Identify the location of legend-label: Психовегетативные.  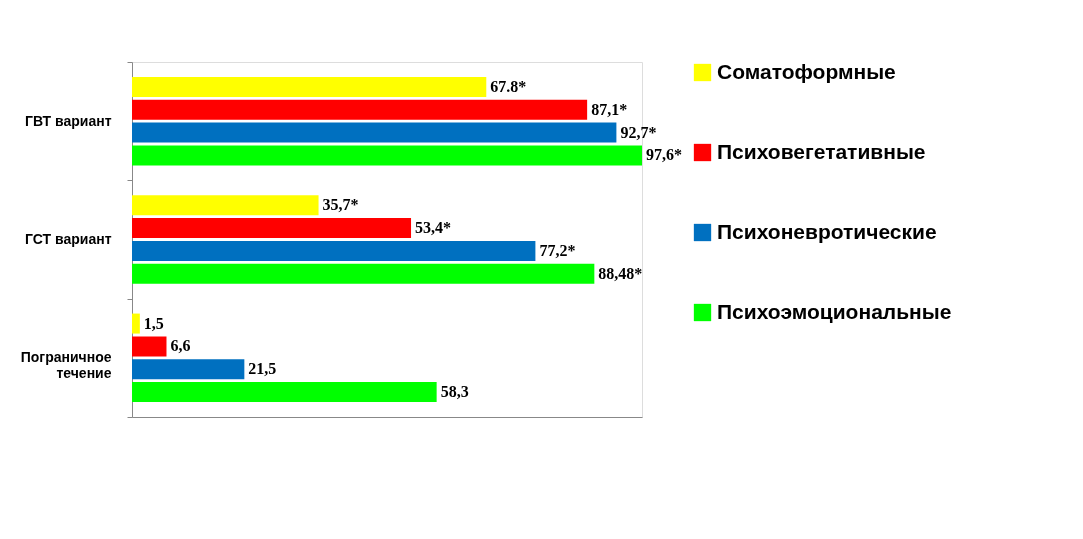
(821, 151).